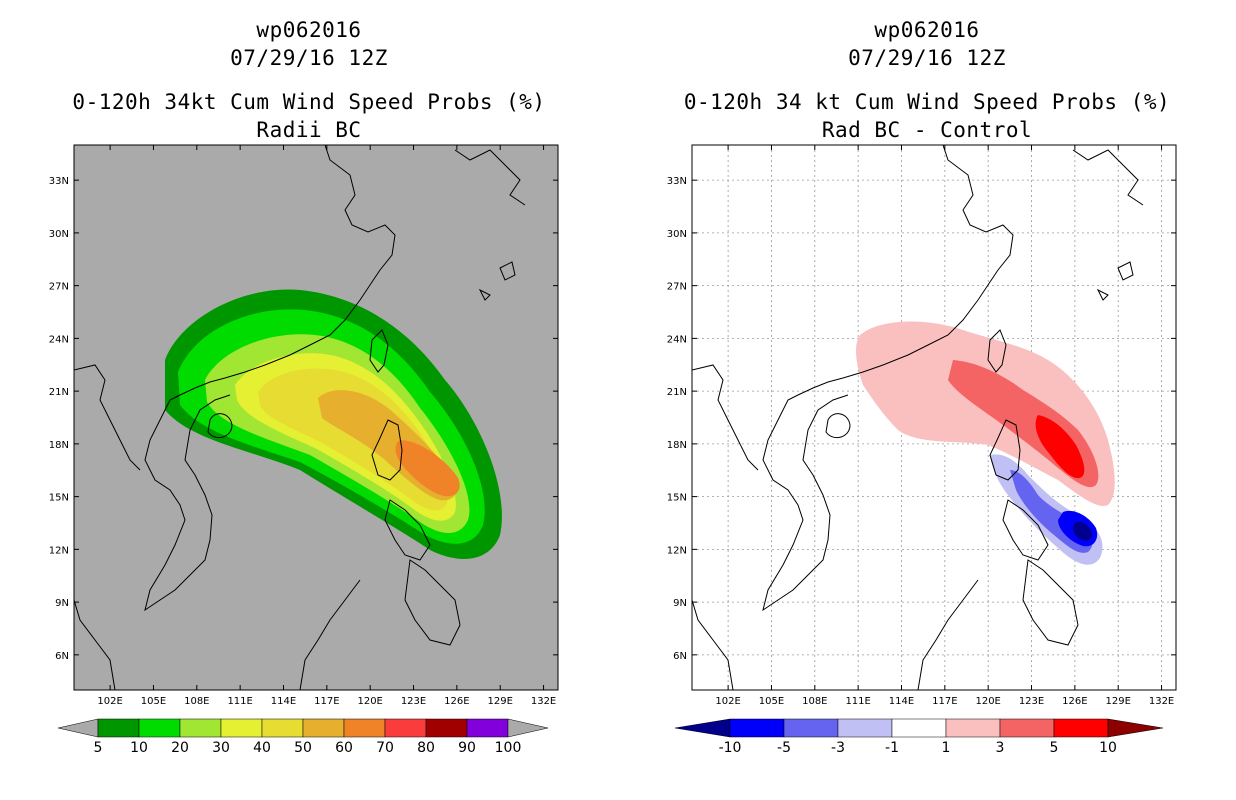 The height and width of the screenshot is (800, 1236). I want to click on right-colorbar: -10 -5 -3 -1 1 3 5 10, so click(919, 737).